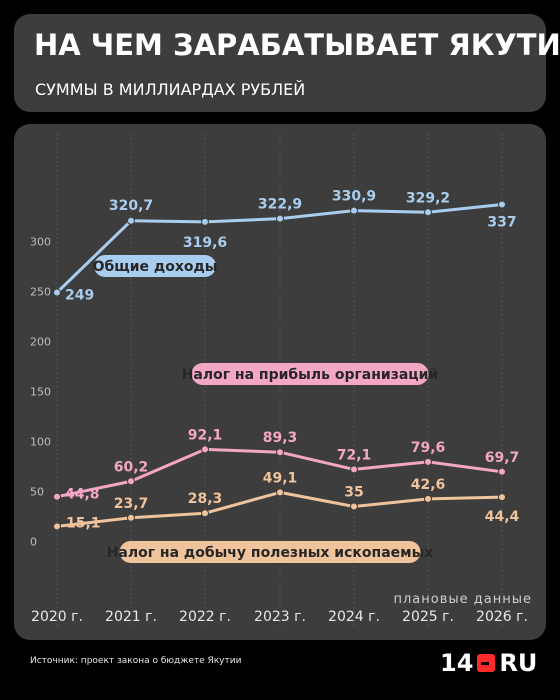 This screenshot has height=700, width=560. I want to click on site-logo: 14 RU, so click(488, 663).